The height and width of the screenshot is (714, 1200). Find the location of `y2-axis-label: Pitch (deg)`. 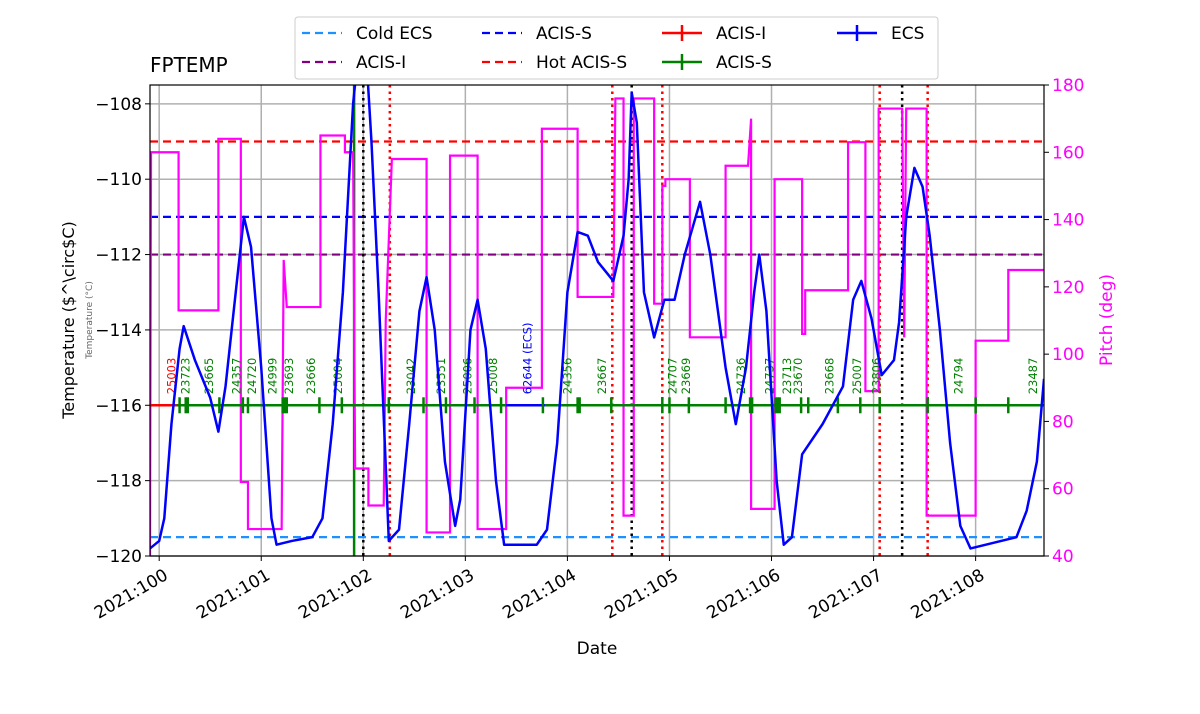

y2-axis-label: Pitch (deg) is located at coordinates (1107, 320).